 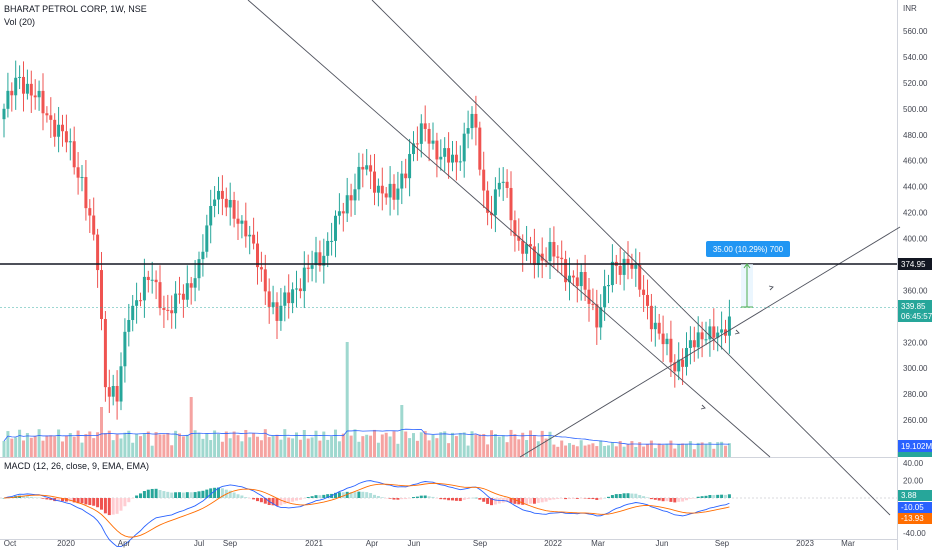 What do you see at coordinates (77, 466) in the screenshot?
I see `macd-legend: MACD (12, 26, close, 9, EMA, EMA)` at bounding box center [77, 466].